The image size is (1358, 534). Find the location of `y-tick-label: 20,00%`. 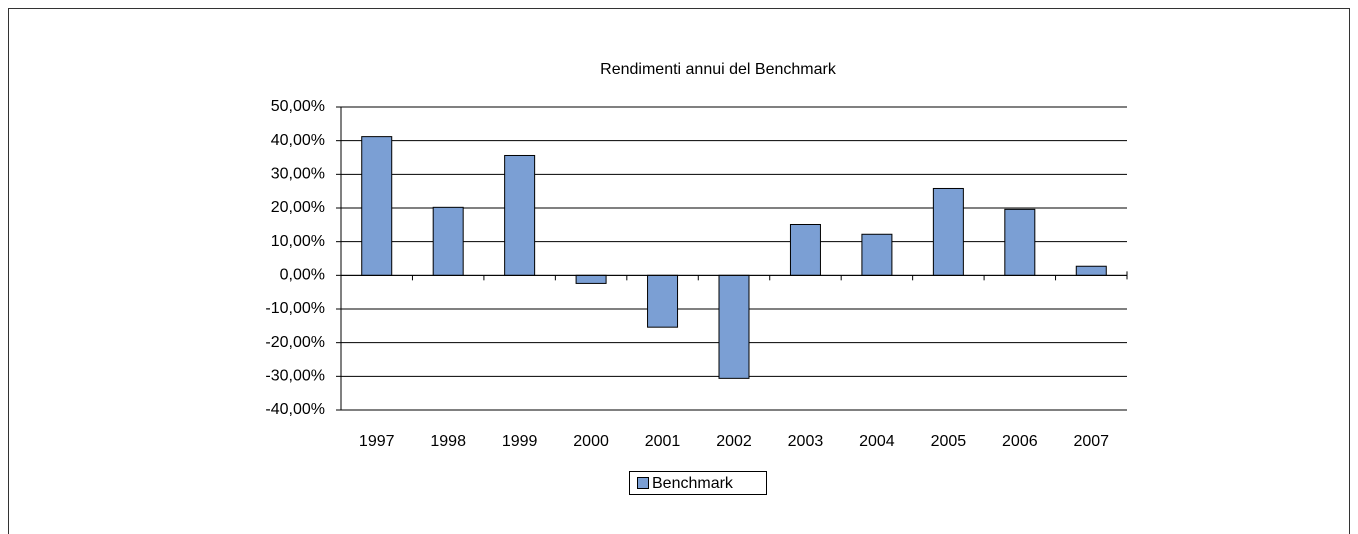

y-tick-label: 20,00% is located at coordinates (298, 207).